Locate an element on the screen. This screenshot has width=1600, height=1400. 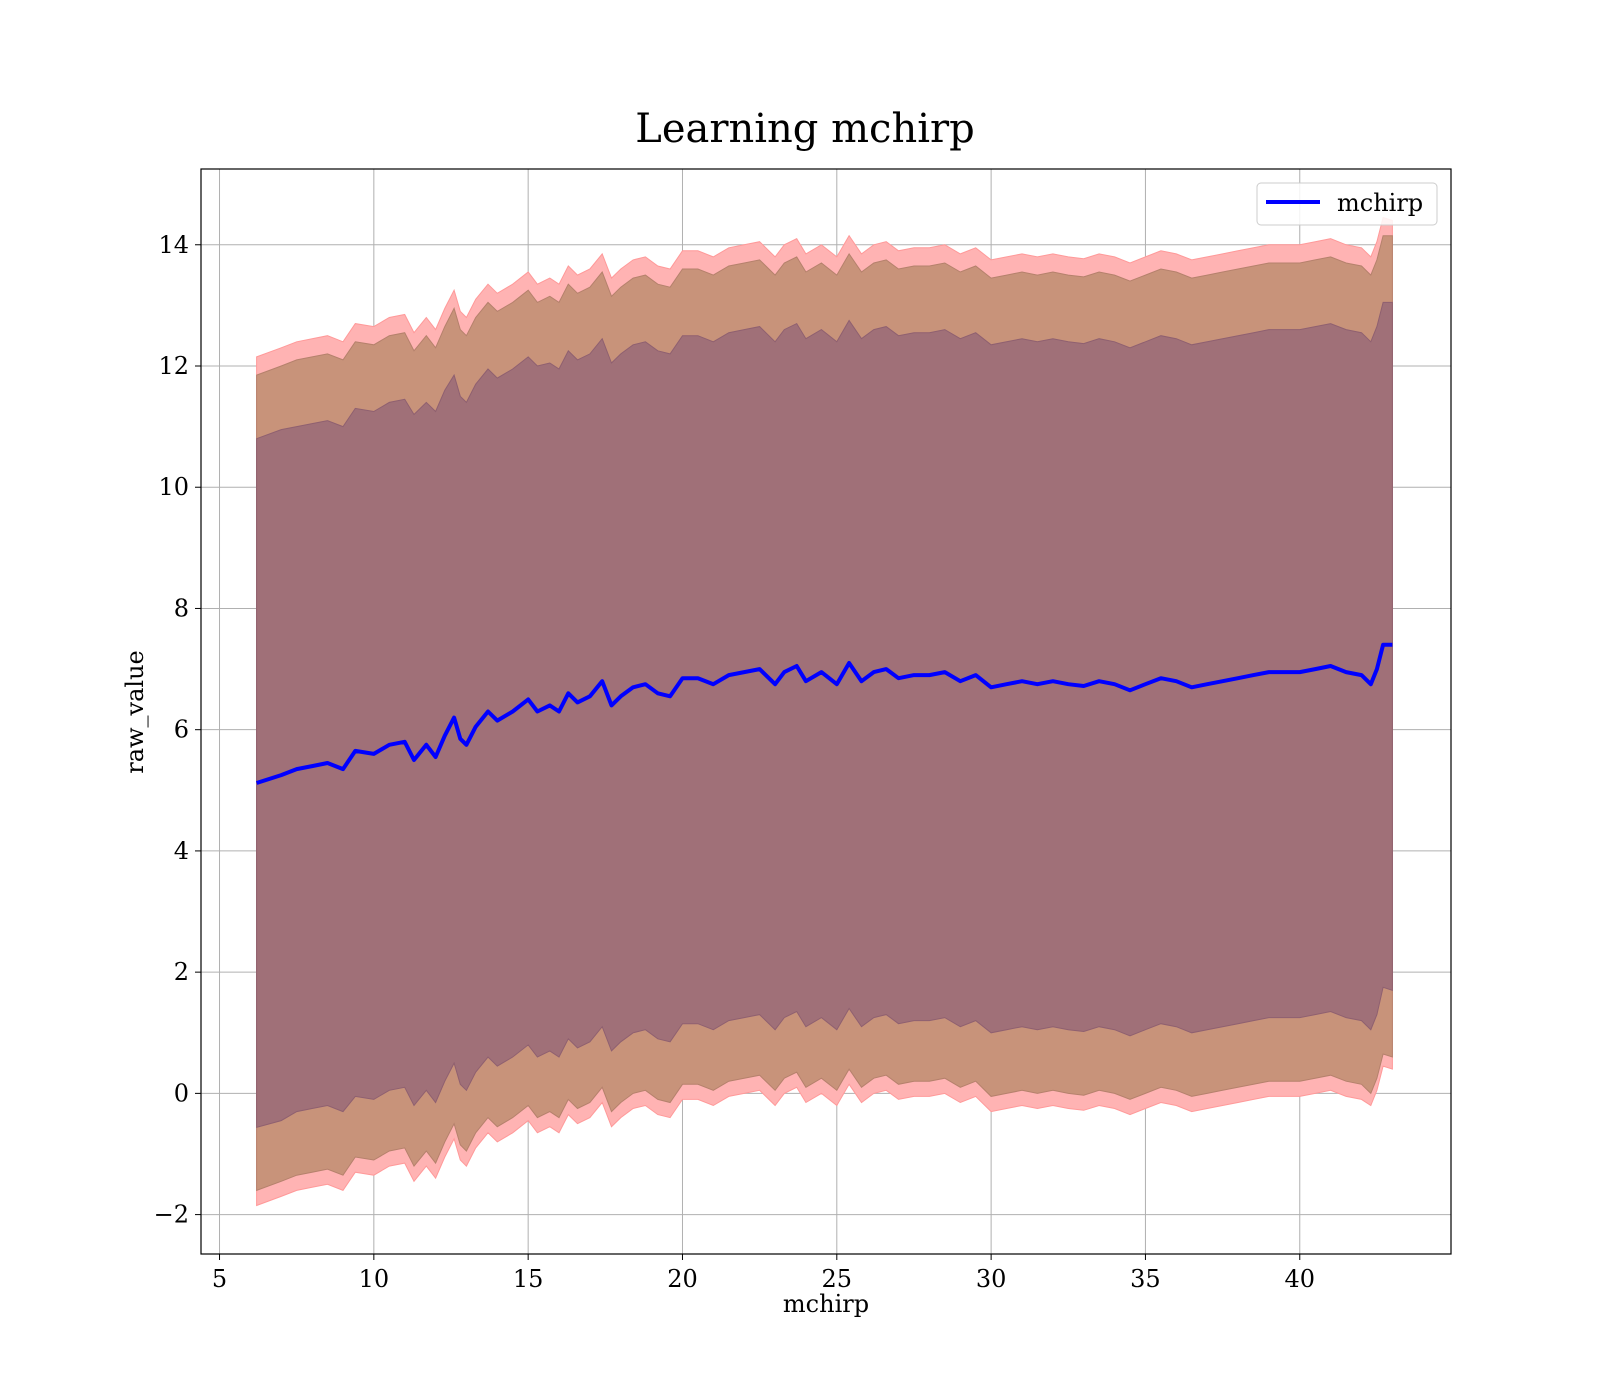
legend-label-mchirp: mchirp is located at coordinates (1380, 203).